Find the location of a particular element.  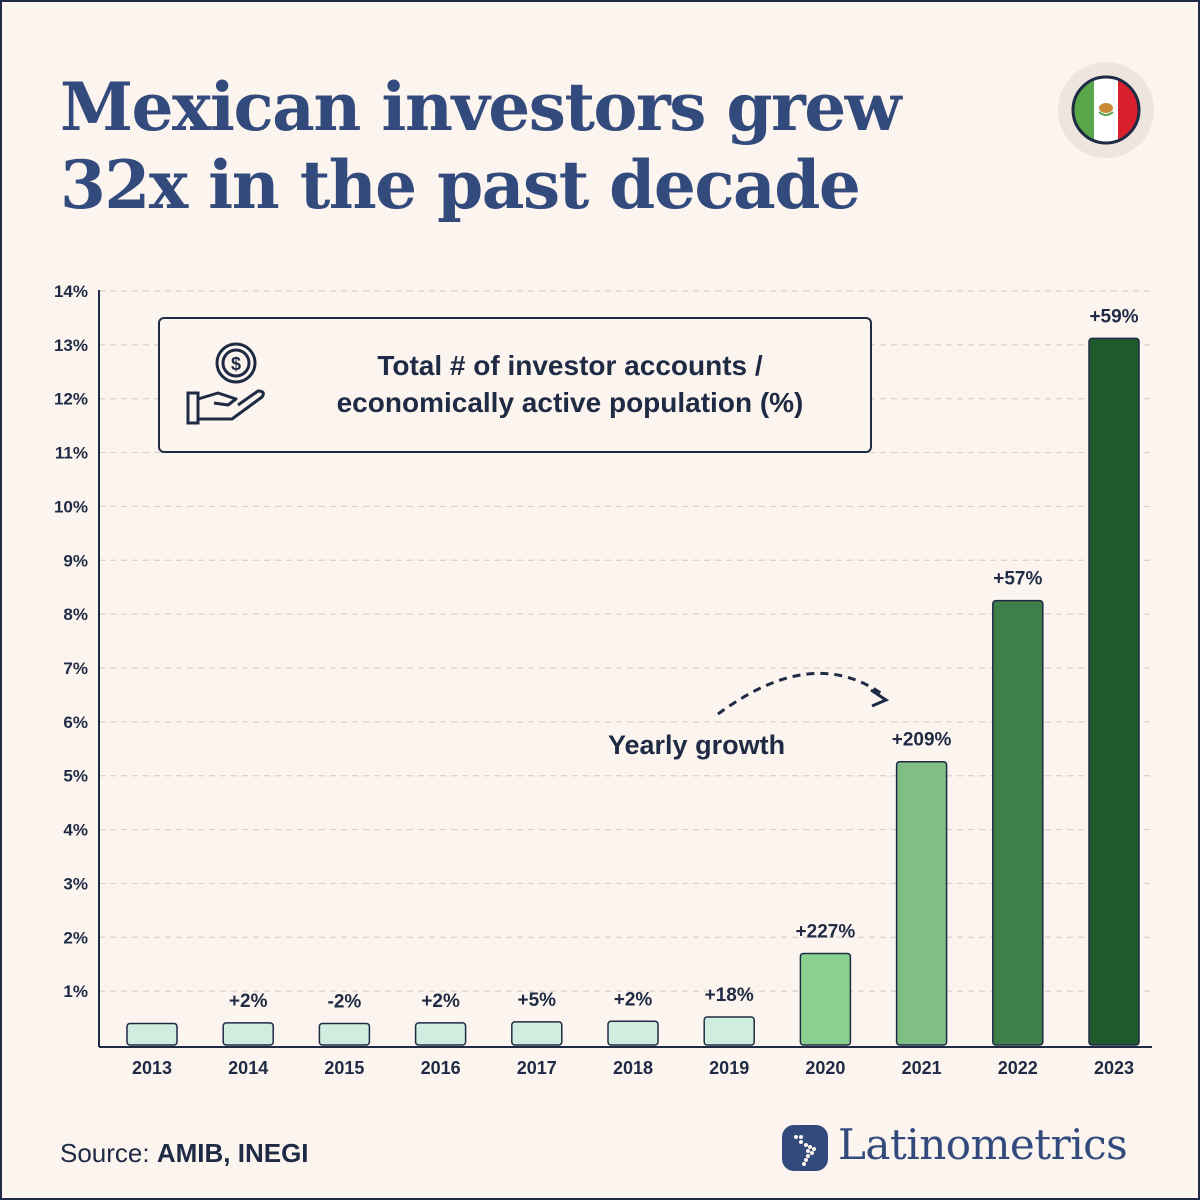

title-line-2: 32x in the past decade is located at coordinates (460, 185).